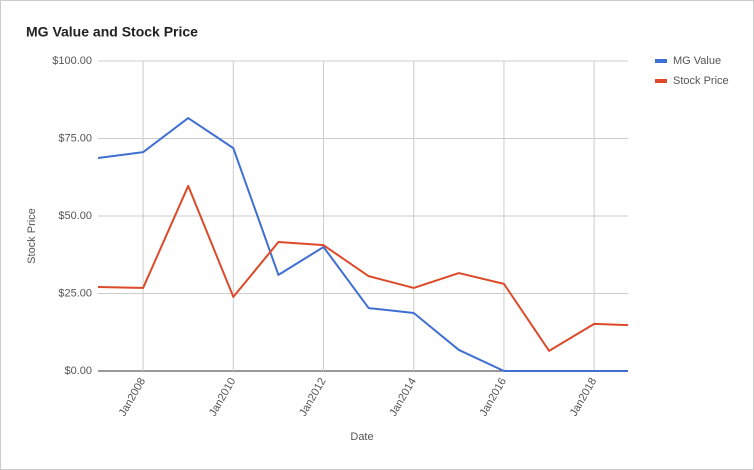 Image resolution: width=754 pixels, height=470 pixels. I want to click on chart-title: MG Value and Stock Price, so click(112, 32).